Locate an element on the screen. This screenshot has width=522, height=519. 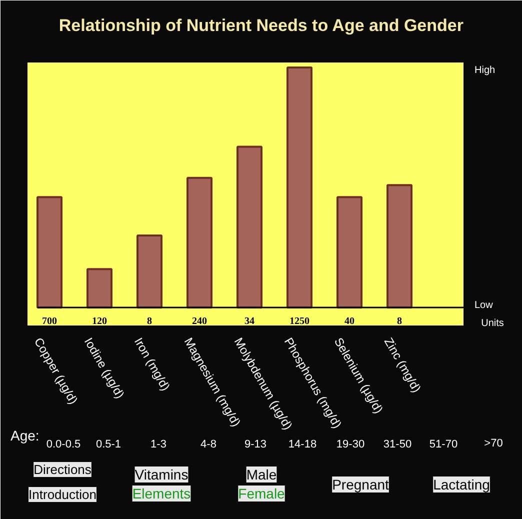
text: Directions is located at coordinates (63, 469).